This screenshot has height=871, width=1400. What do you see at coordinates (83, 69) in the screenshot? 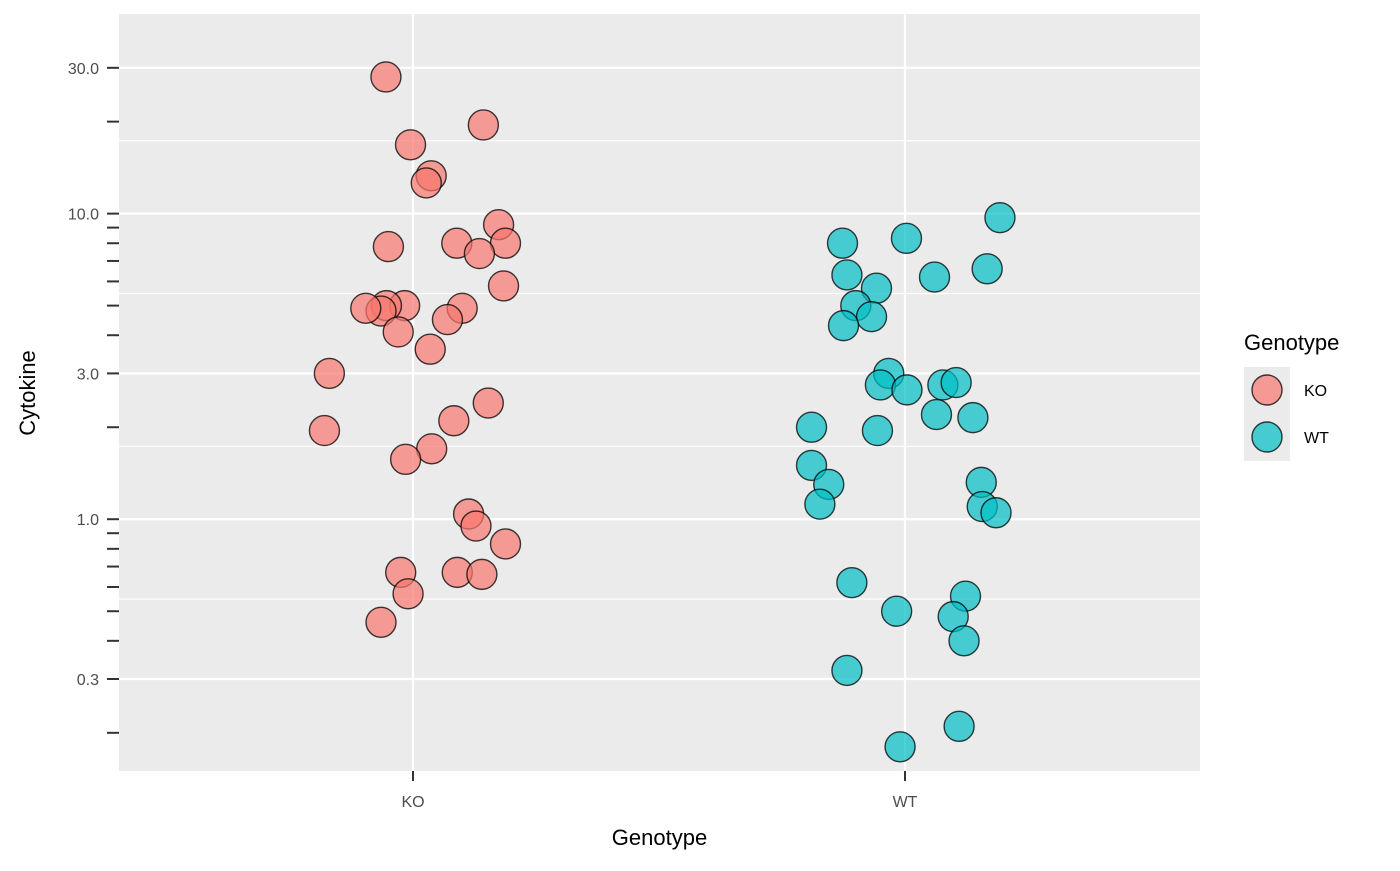
I see `y-tick-label: 30.0` at bounding box center [83, 69].